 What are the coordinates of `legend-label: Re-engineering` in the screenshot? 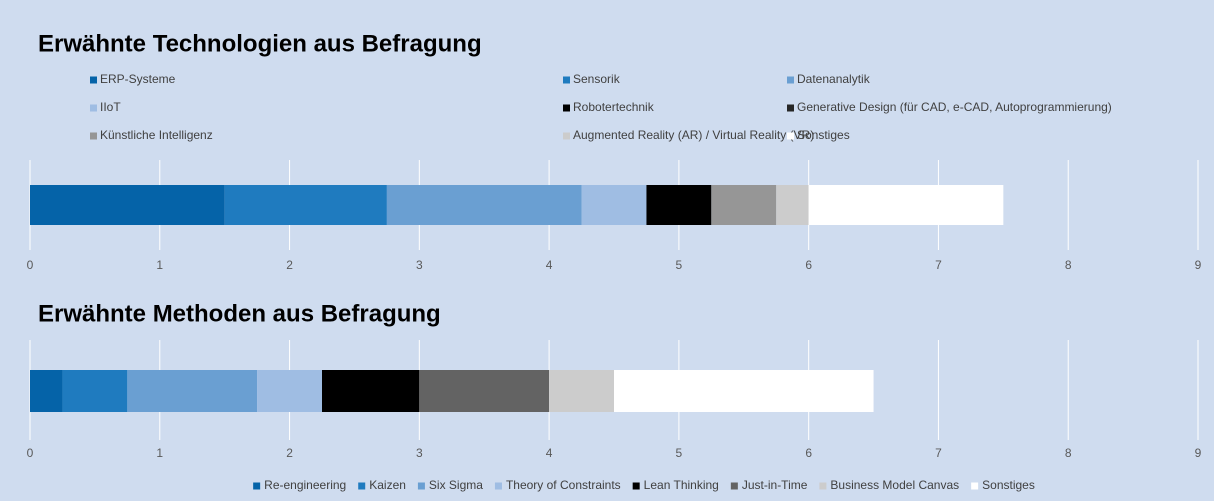 It's located at (305, 485).